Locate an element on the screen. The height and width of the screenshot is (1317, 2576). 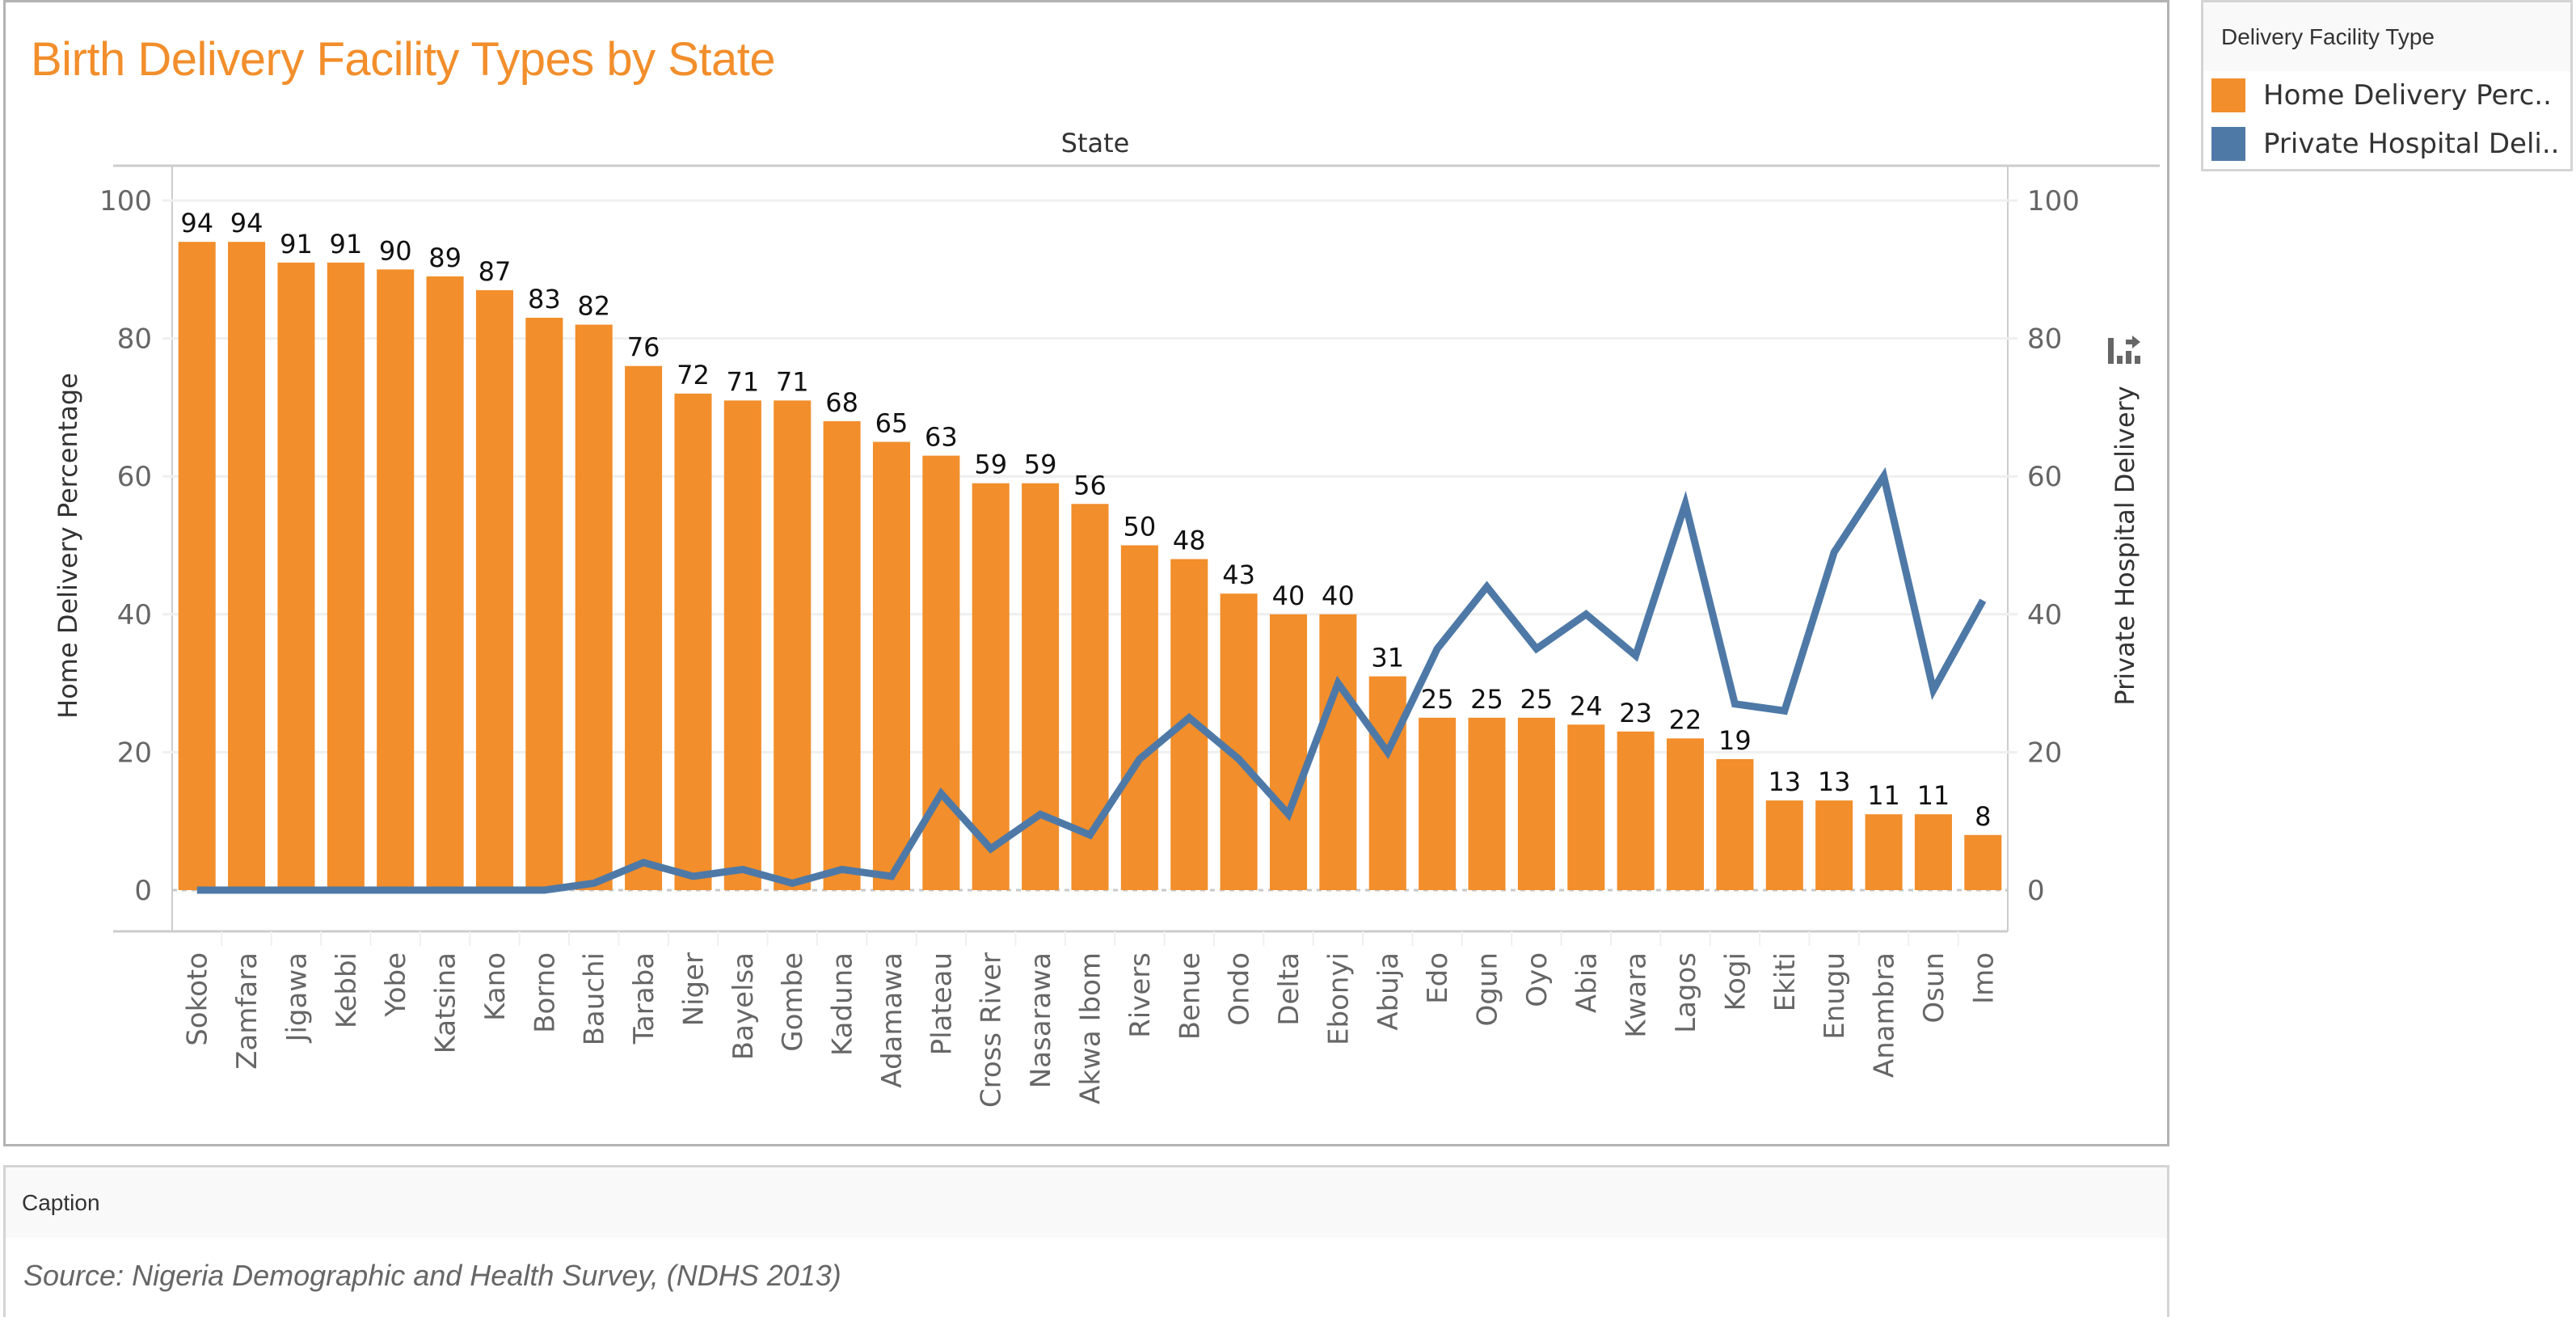
chart-title: Birth Delivery Facility Types by State is located at coordinates (403, 59).